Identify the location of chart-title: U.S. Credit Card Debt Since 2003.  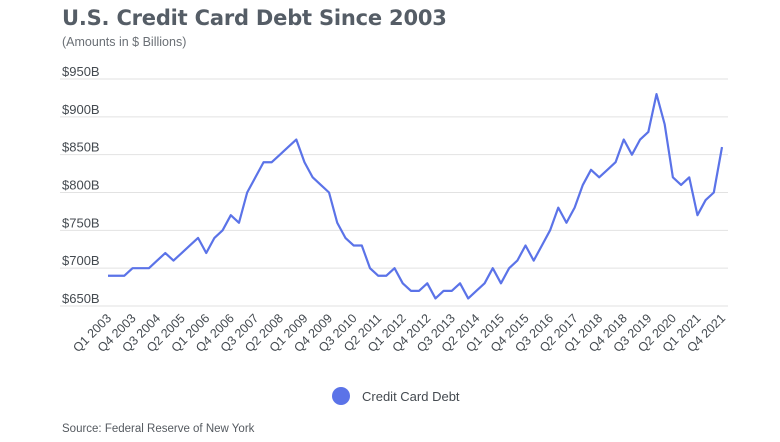
(254, 18).